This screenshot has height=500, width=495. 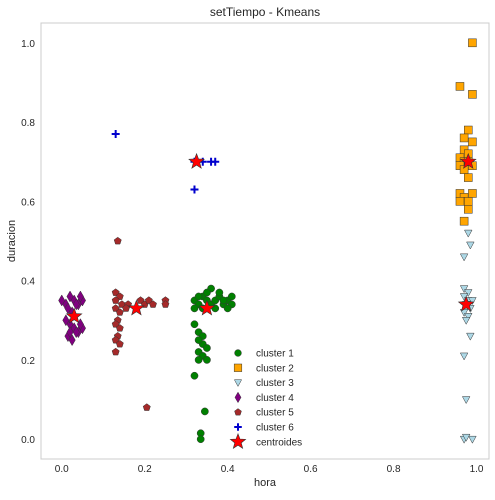 I want to click on legend-label-cluster-1: cluster 1, so click(x=275, y=354).